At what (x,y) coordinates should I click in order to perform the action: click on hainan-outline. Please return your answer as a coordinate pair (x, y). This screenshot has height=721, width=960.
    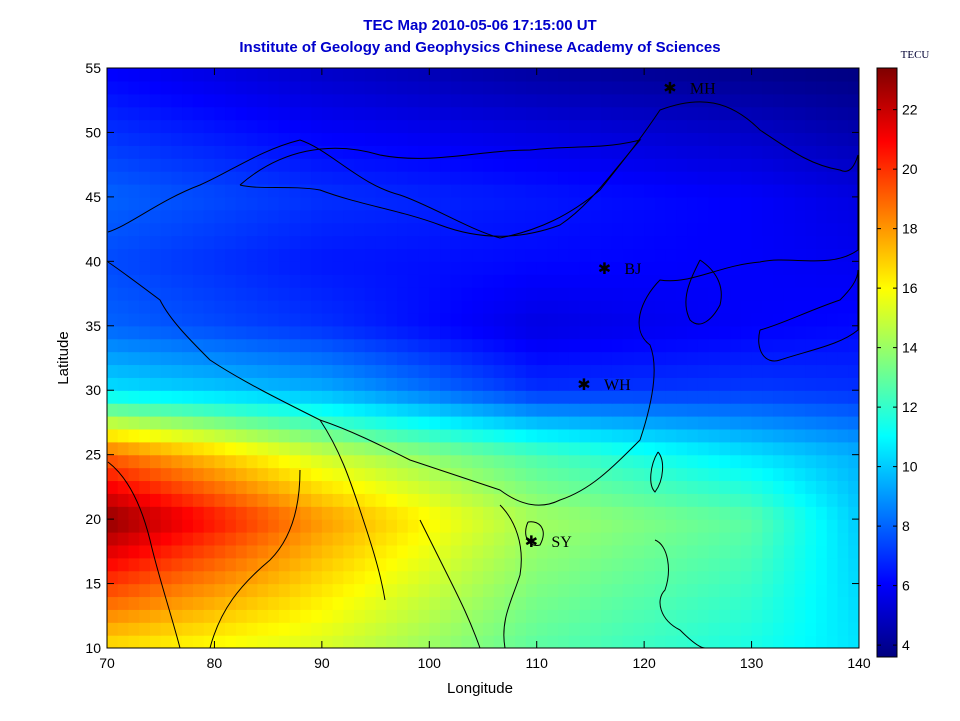
    Looking at the image, I should click on (534, 533).